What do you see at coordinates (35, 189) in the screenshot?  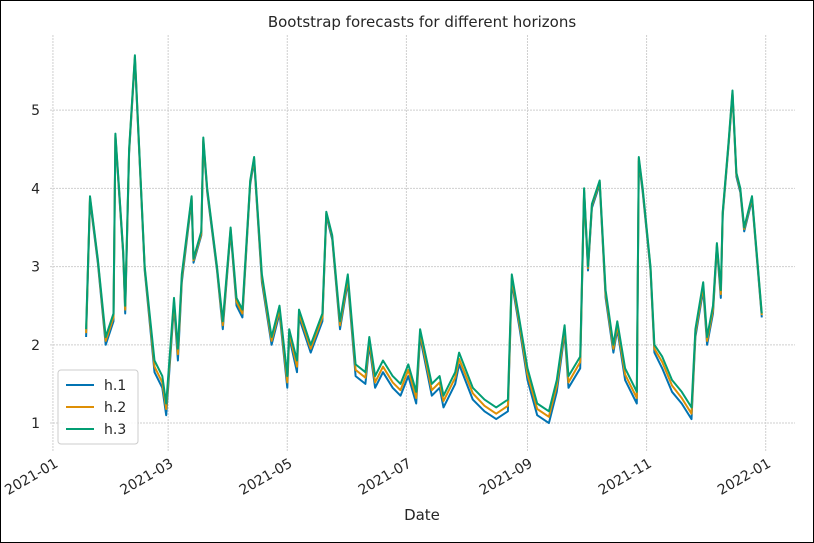 I see `y-tick-label: 4` at bounding box center [35, 189].